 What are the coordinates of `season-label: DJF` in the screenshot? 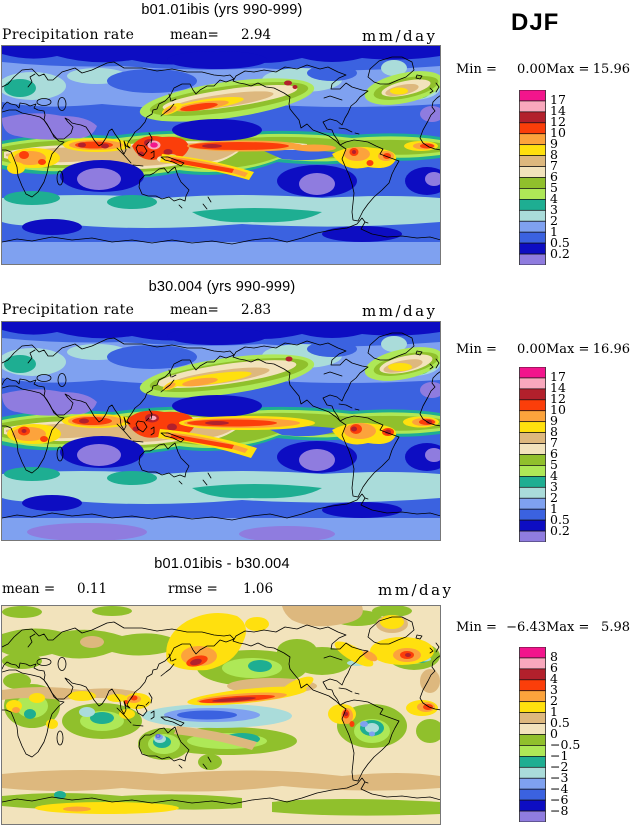 It's located at (535, 22).